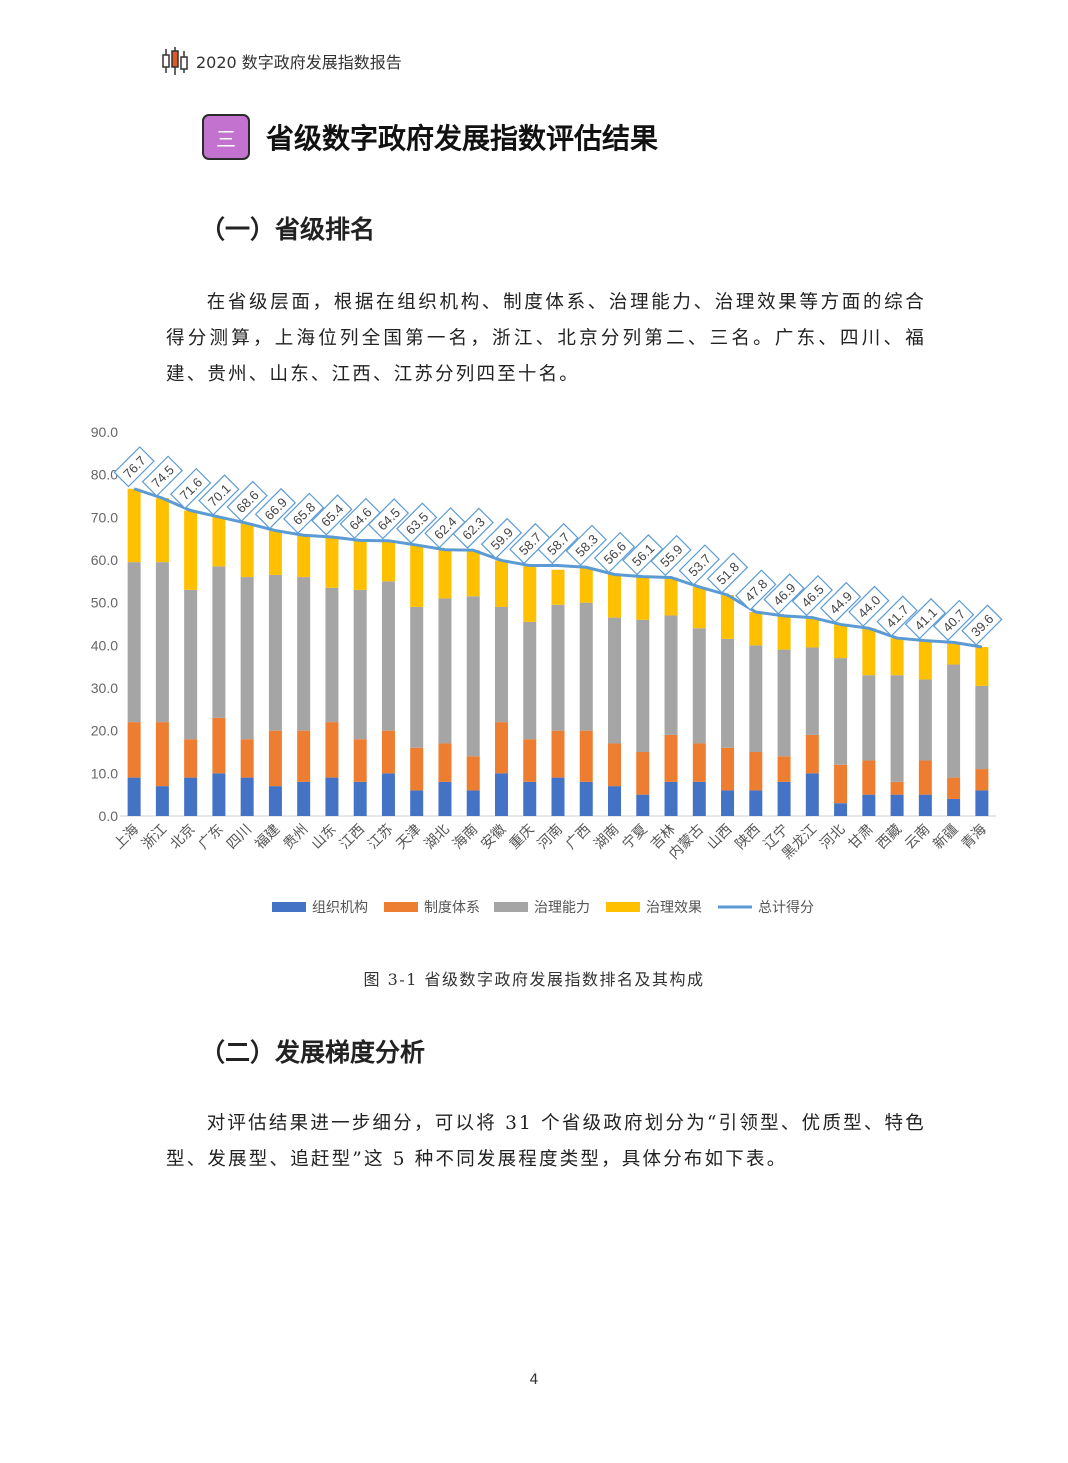 This screenshot has height=1463, width=1068. Describe the element at coordinates (860, 836) in the screenshot. I see `x-tick-label: 甘肃` at that location.